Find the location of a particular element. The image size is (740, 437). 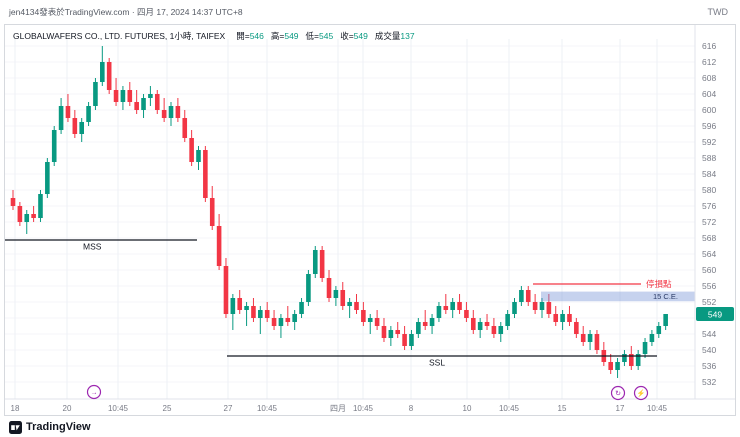

ohlc-high-label: 高= is located at coordinates (277, 36).